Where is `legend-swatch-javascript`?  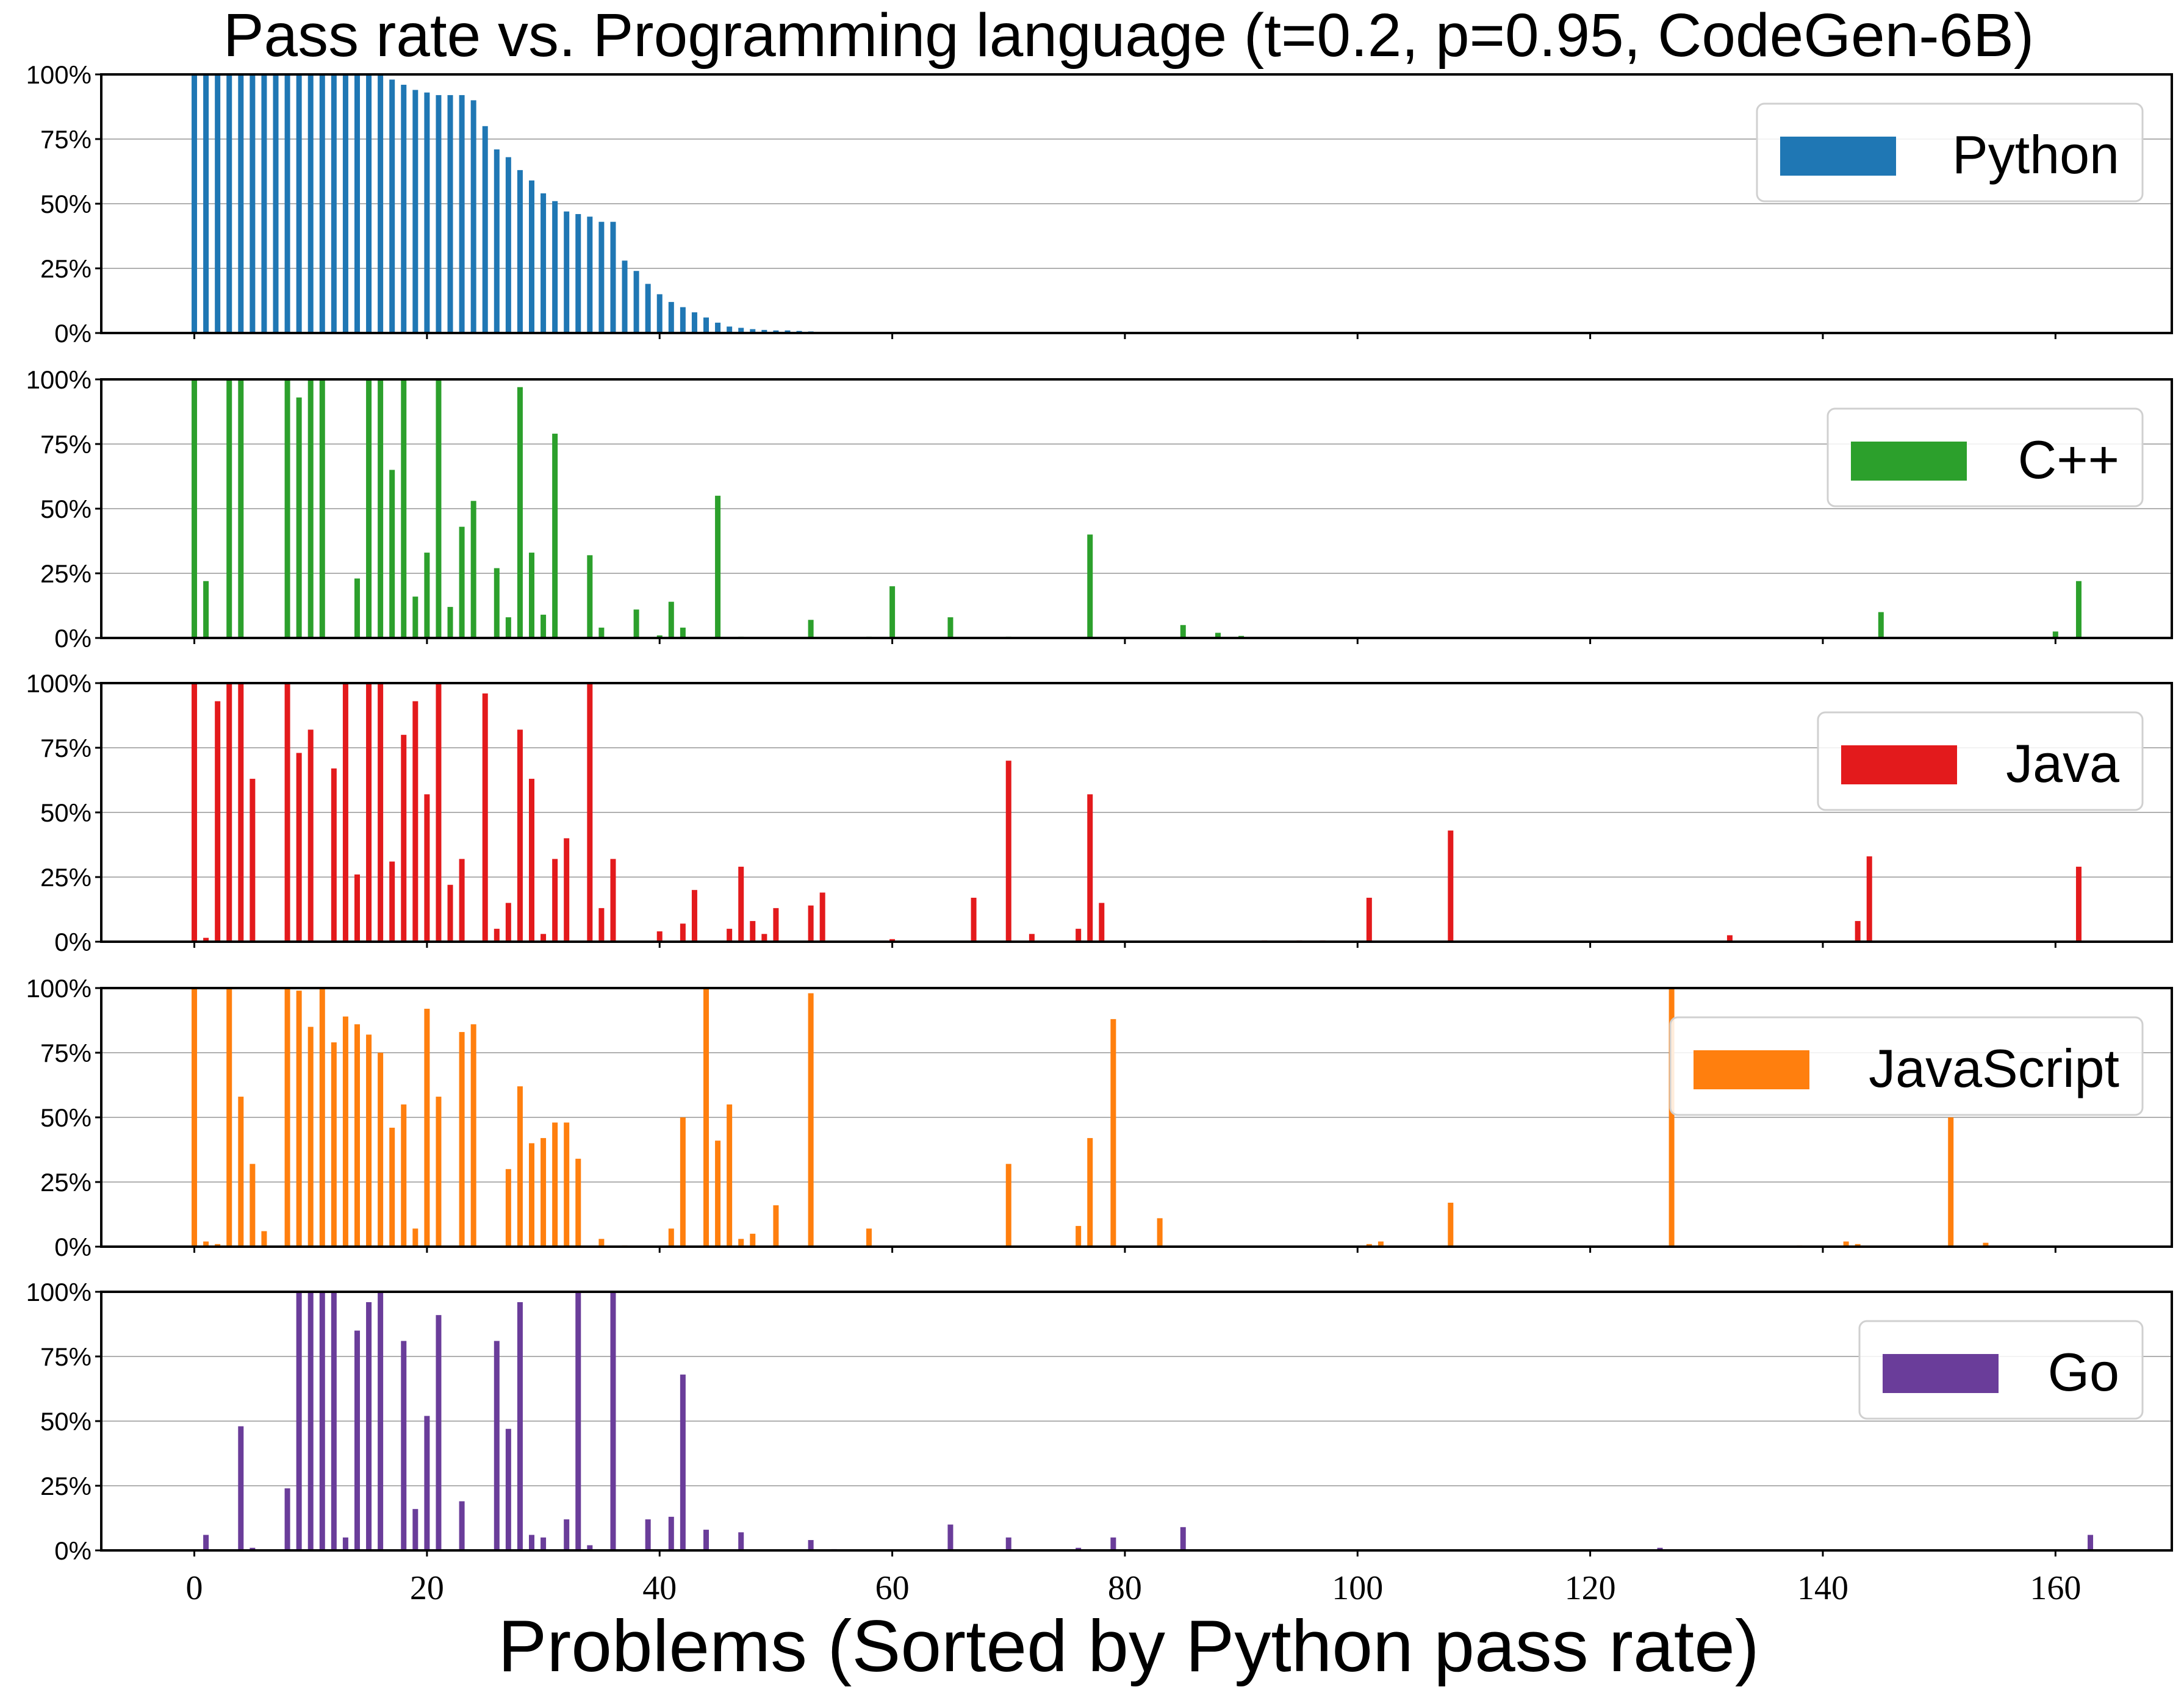
legend-swatch-javascript is located at coordinates (1751, 1069).